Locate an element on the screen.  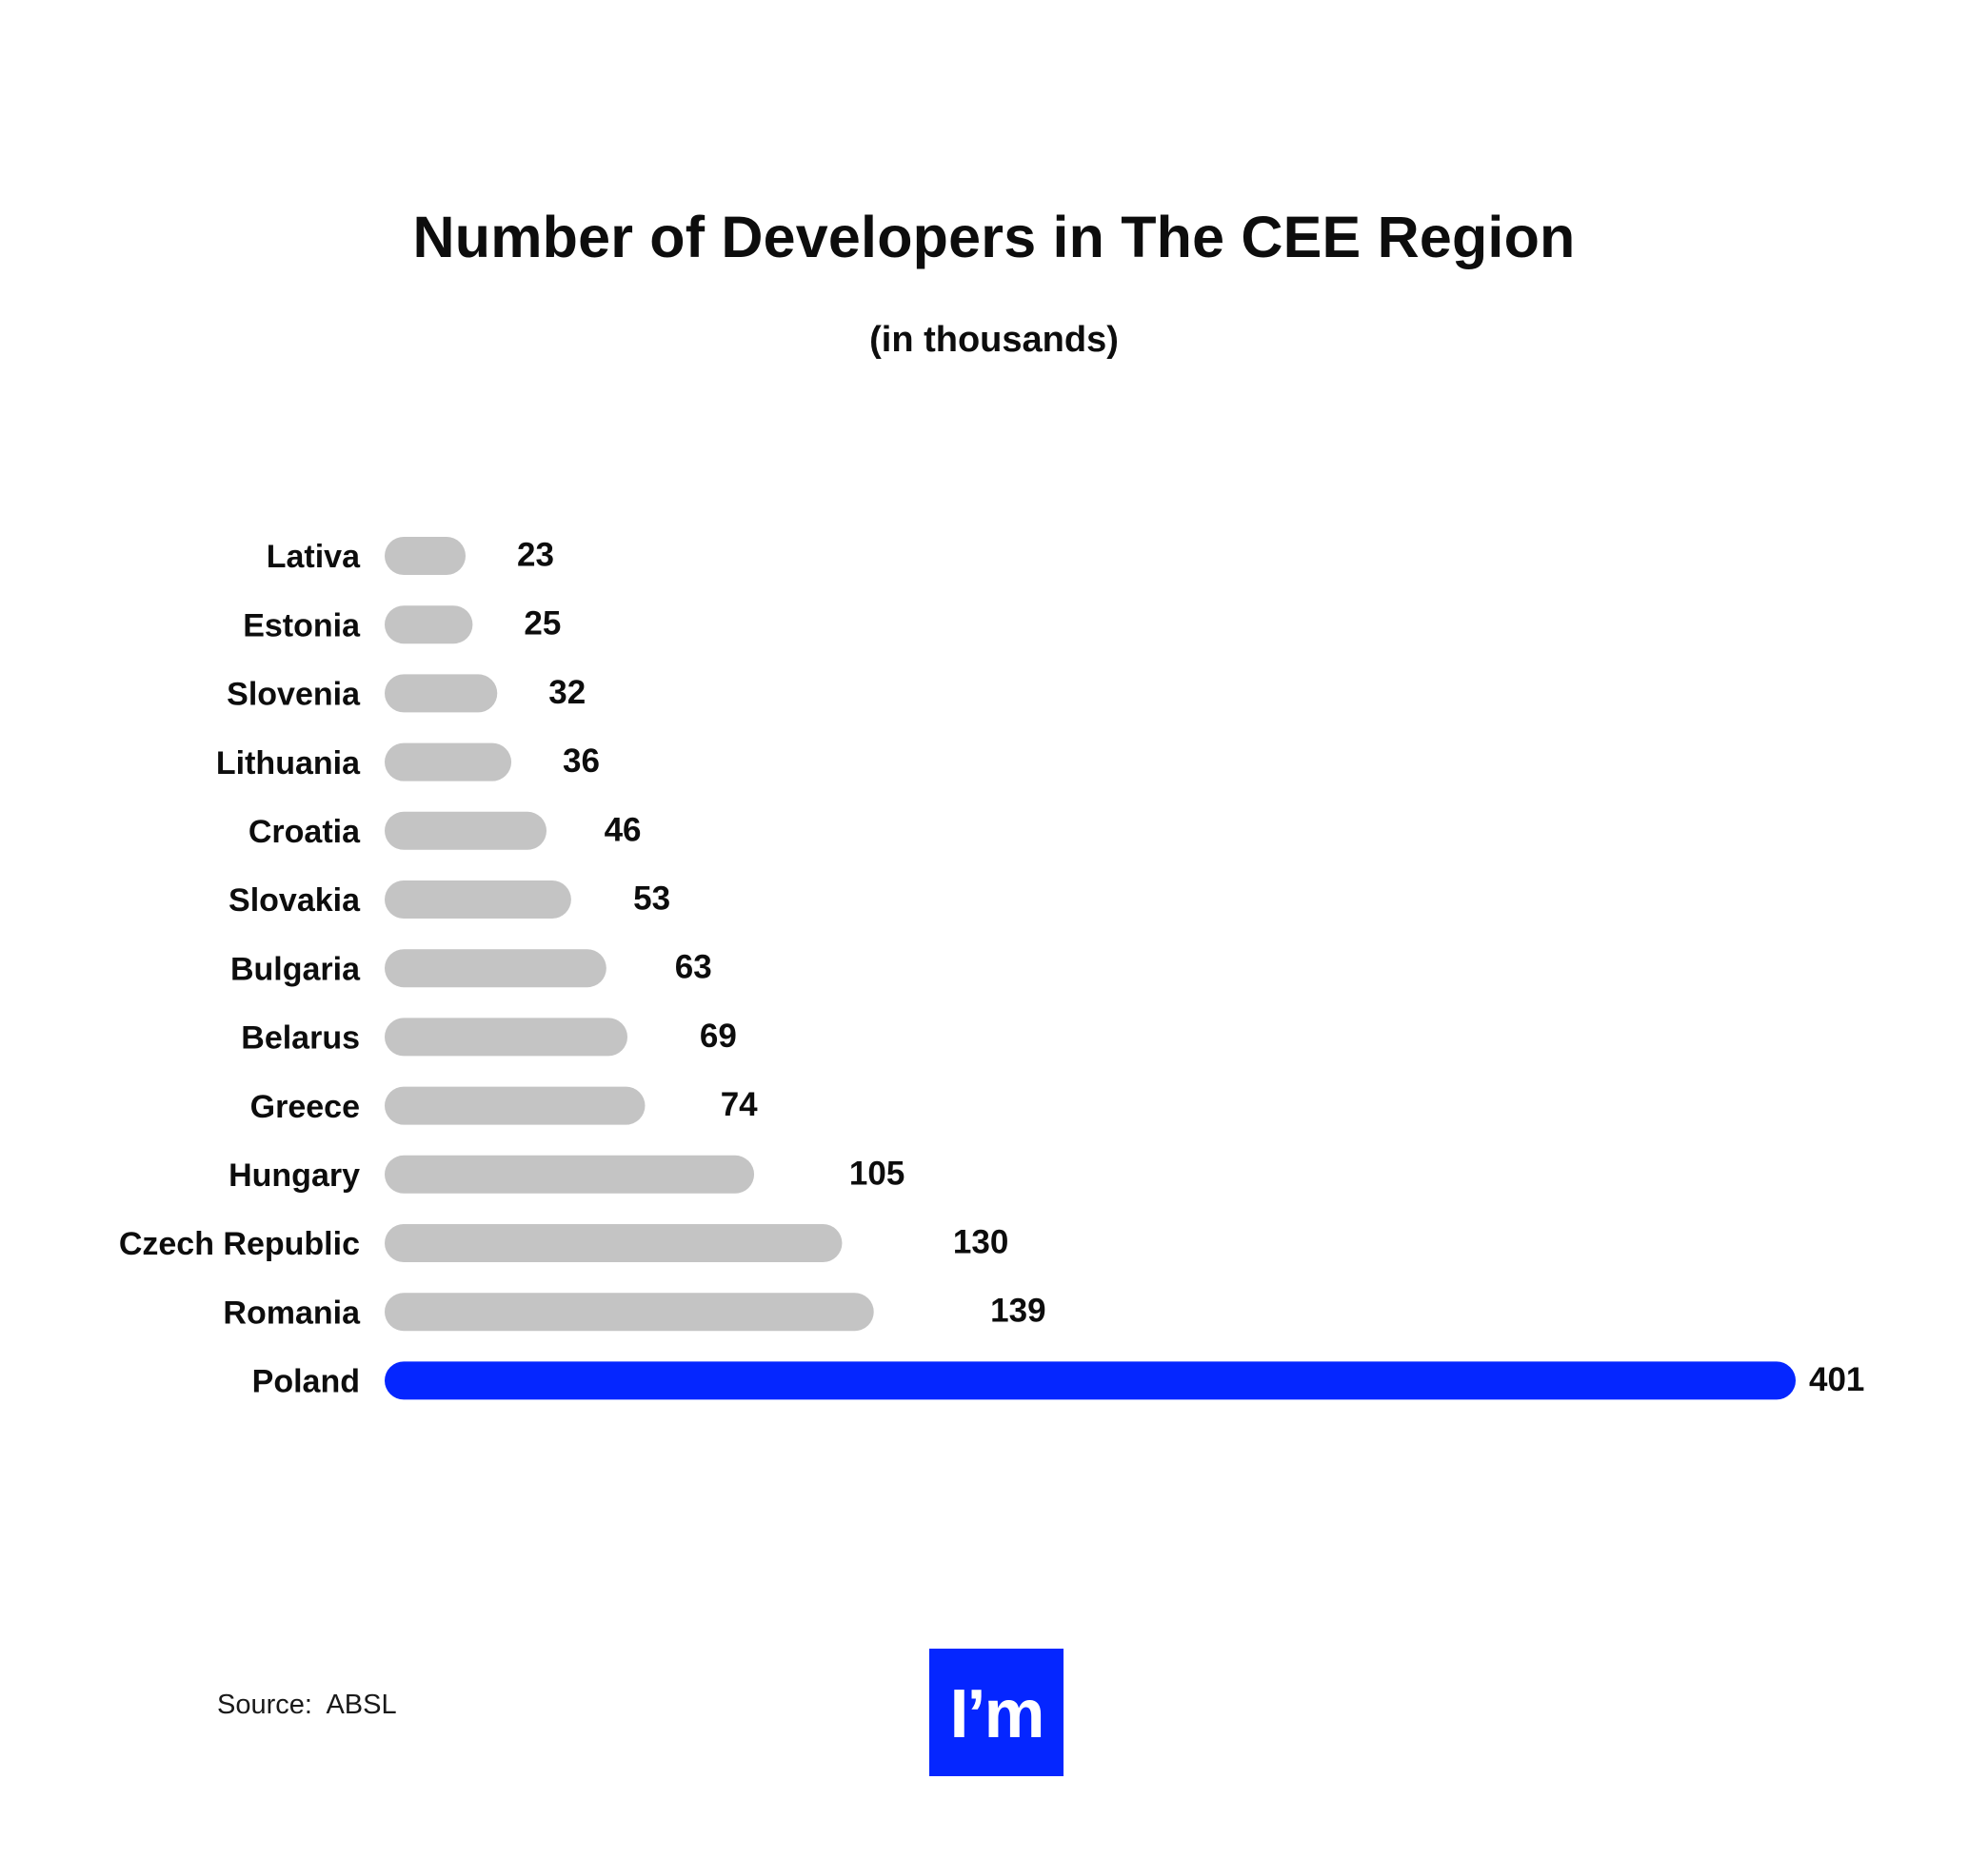
value-label-belarus: 69 is located at coordinates (718, 1036).